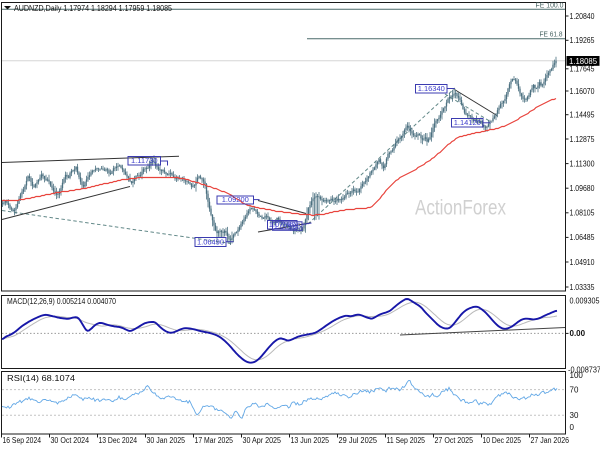 The height and width of the screenshot is (450, 600). Describe the element at coordinates (431, 88) in the screenshot. I see `svg-text: 1.16340` at that location.